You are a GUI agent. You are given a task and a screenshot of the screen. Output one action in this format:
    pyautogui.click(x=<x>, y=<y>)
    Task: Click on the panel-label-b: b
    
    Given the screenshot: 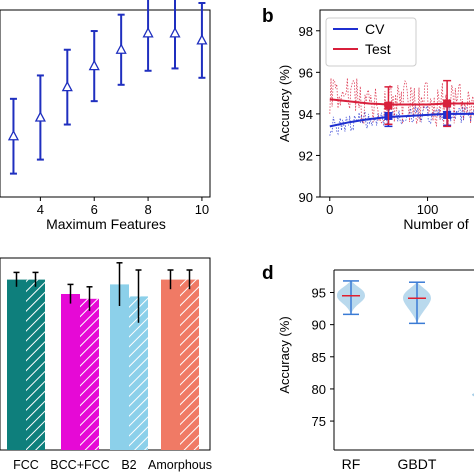 What is the action you would take?
    pyautogui.click(x=268, y=16)
    